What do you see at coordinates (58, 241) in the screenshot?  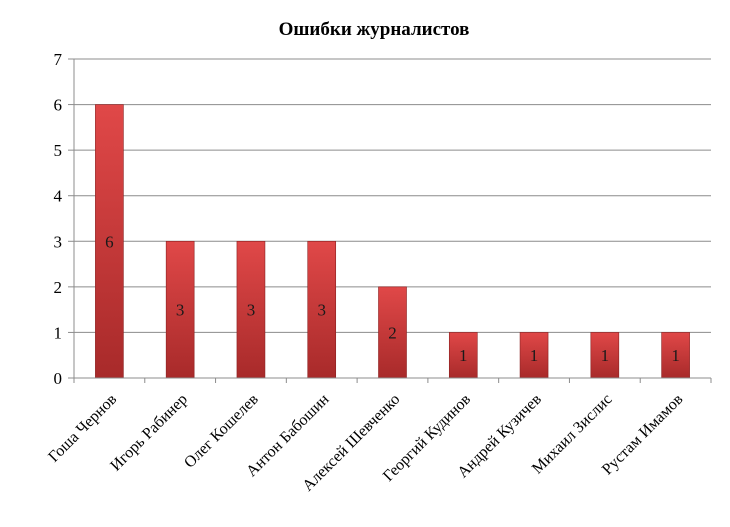 I see `y-tick-label: 3` at bounding box center [58, 241].